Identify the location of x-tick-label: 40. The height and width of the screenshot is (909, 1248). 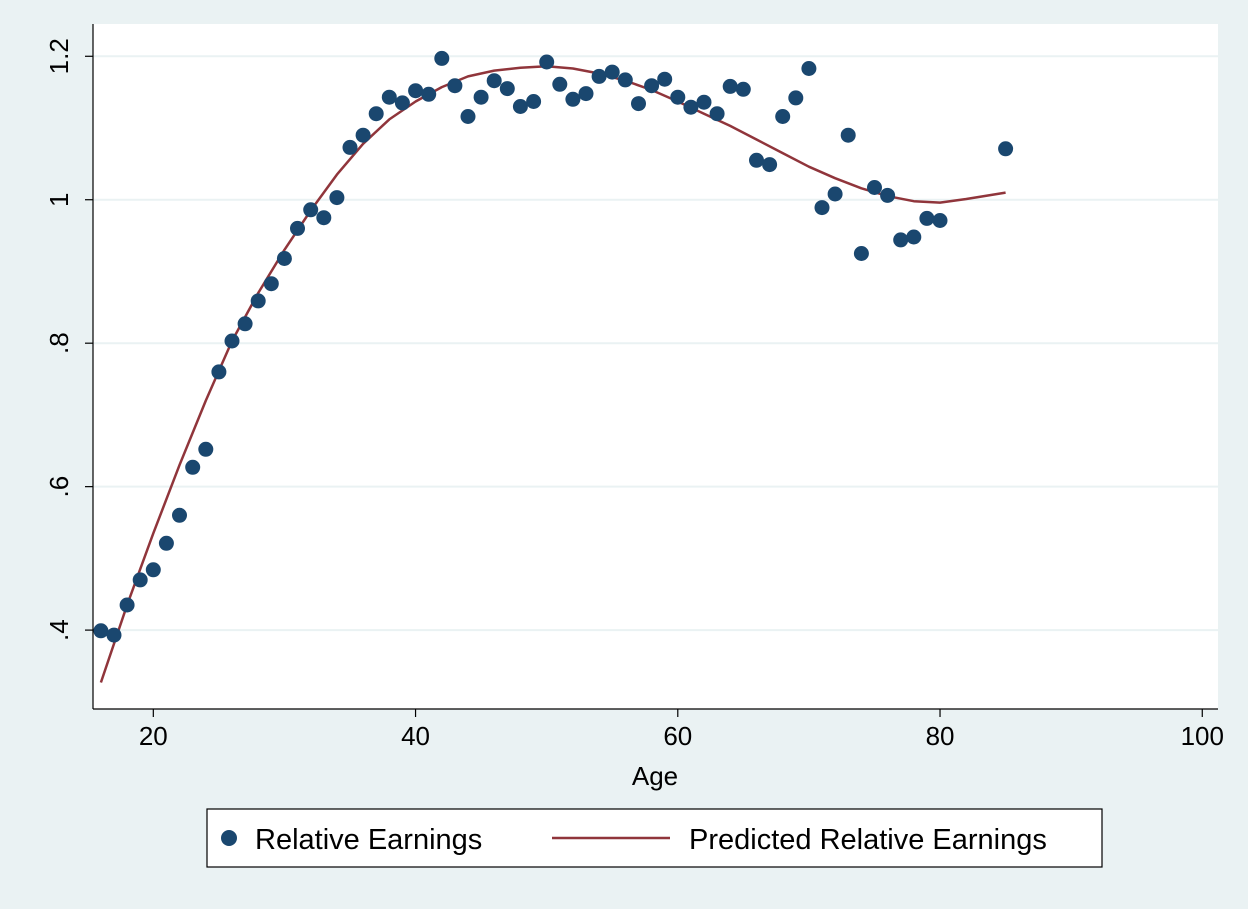
(415, 736).